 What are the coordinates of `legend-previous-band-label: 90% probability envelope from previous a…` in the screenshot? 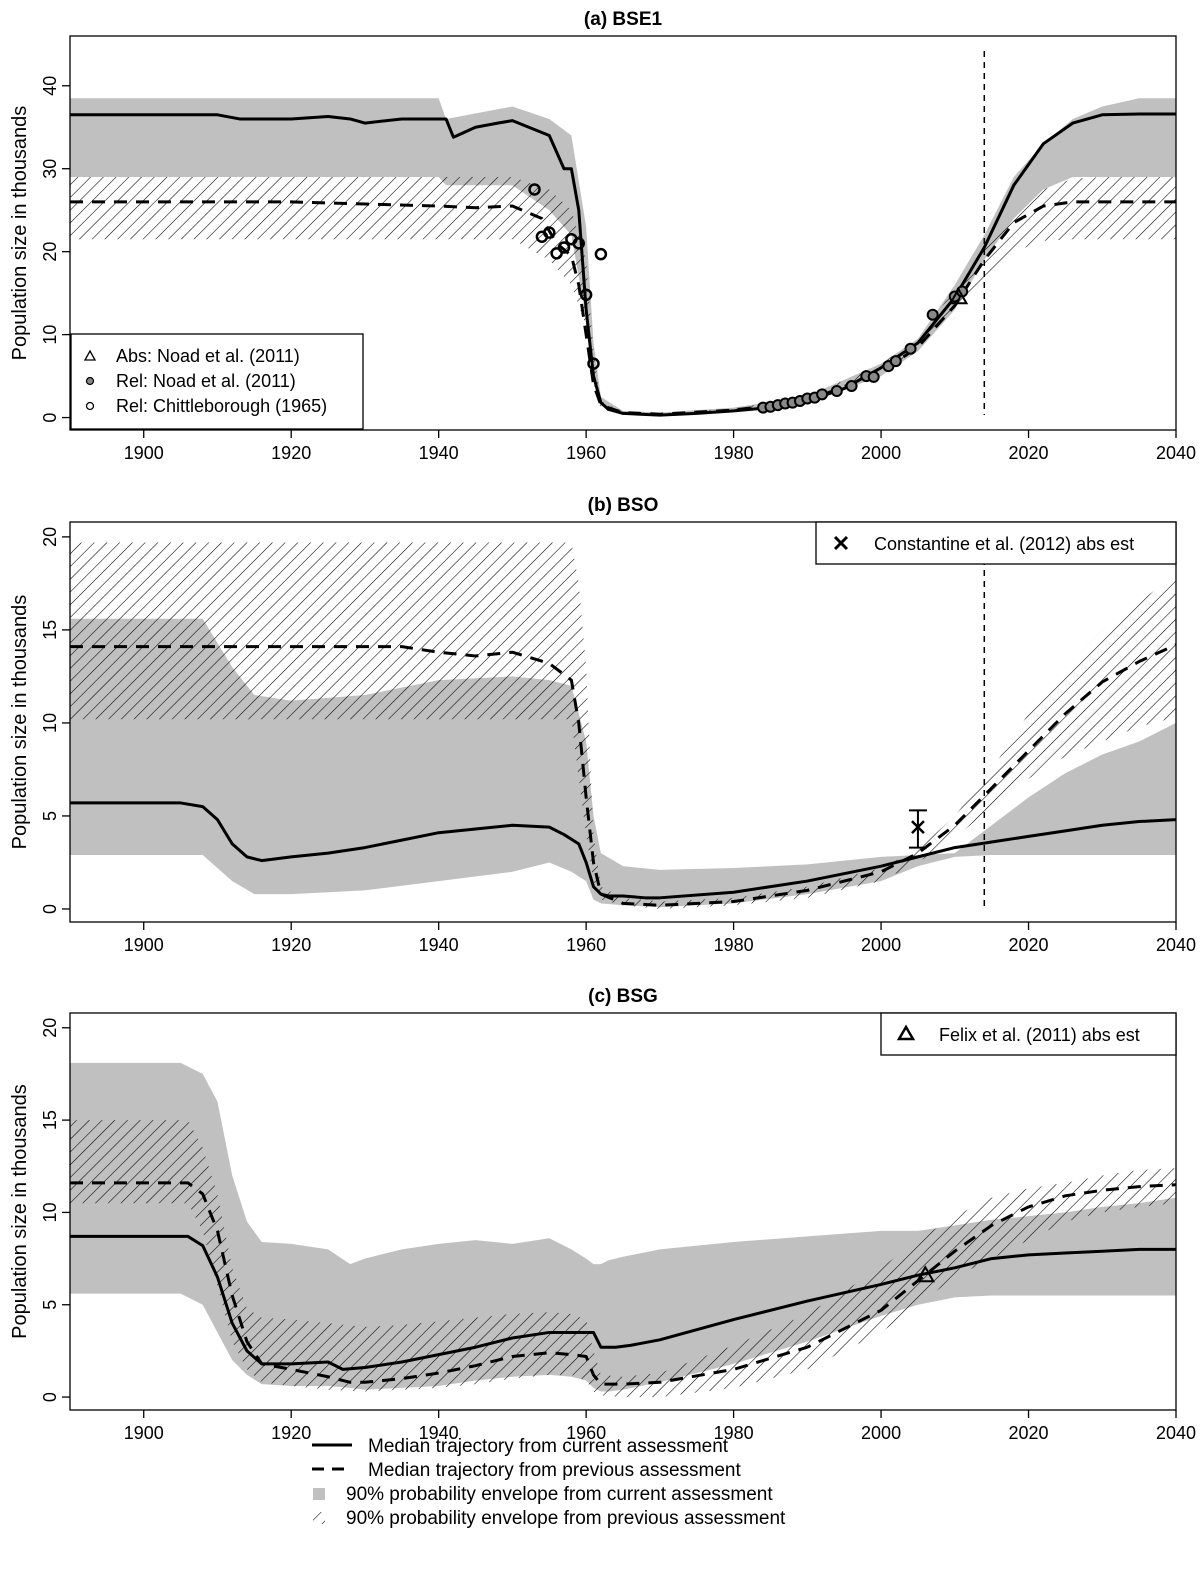 It's located at (566, 1518).